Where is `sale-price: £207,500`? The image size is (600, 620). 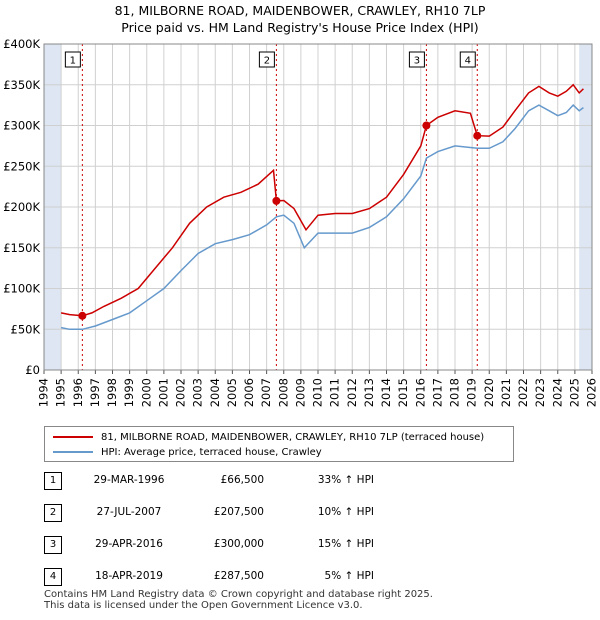
sale-price: £207,500 is located at coordinates (238, 512).